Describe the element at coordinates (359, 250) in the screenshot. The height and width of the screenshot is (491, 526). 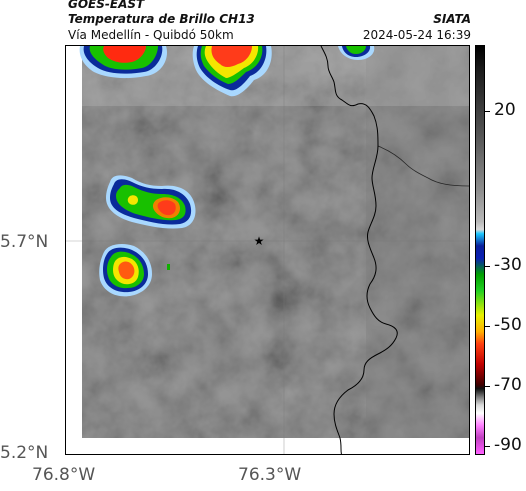
I see `border-line` at that location.